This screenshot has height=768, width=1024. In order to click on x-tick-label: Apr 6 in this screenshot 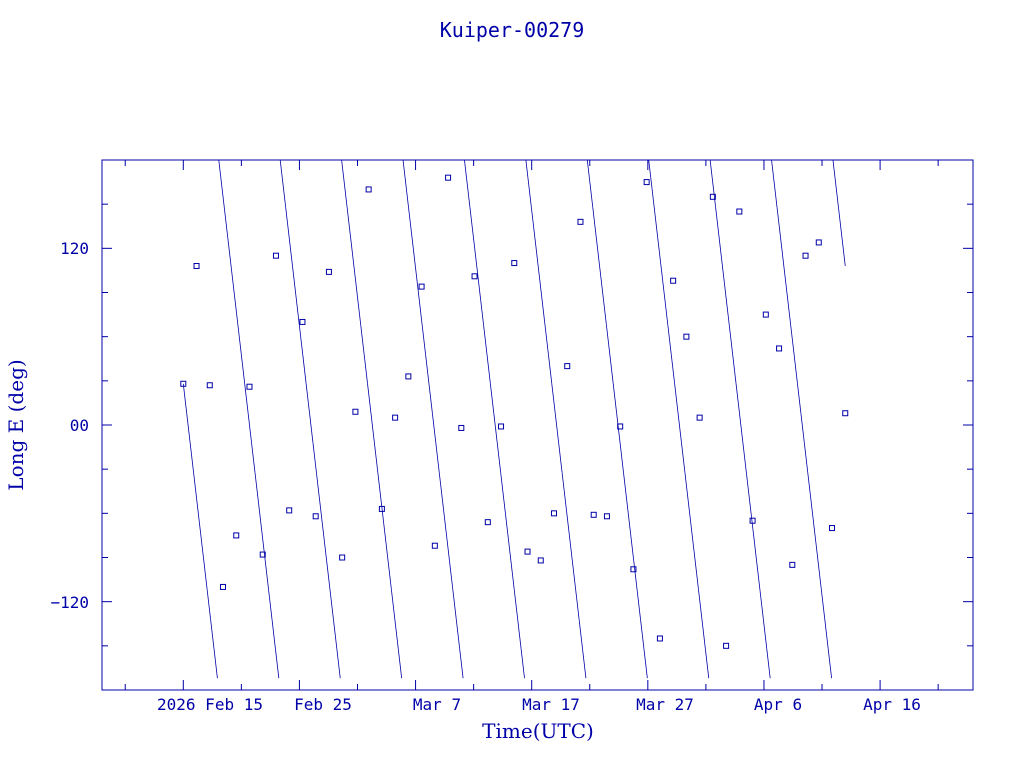, I will do `click(778, 704)`.